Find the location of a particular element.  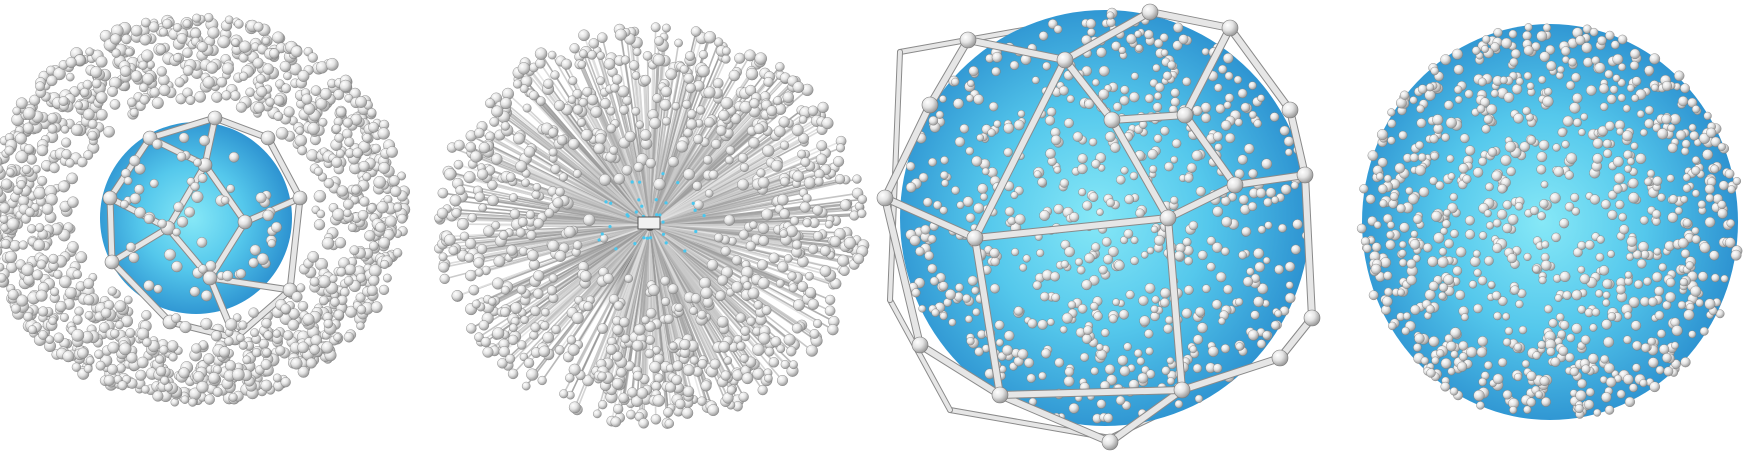

center-block is located at coordinates (649, 223).